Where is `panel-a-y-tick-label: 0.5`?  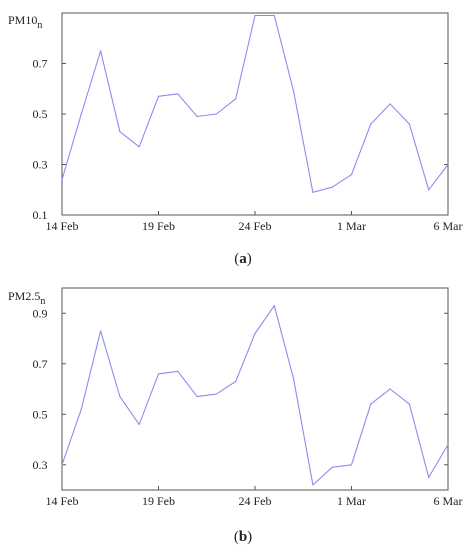 panel-a-y-tick-label: 0.5 is located at coordinates (40, 114).